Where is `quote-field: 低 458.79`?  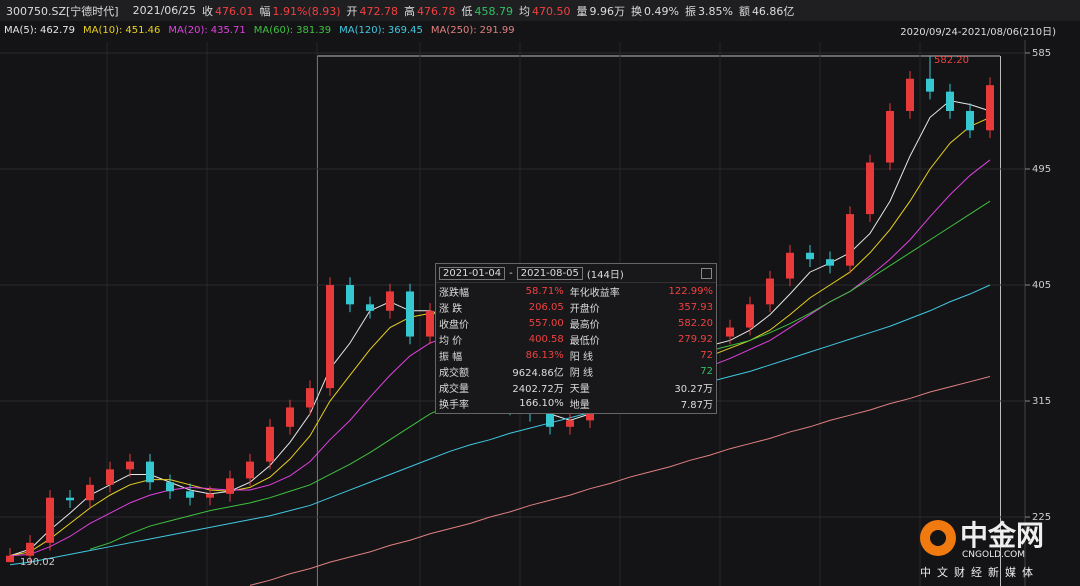 quote-field: 低 458.79 is located at coordinates (488, 11).